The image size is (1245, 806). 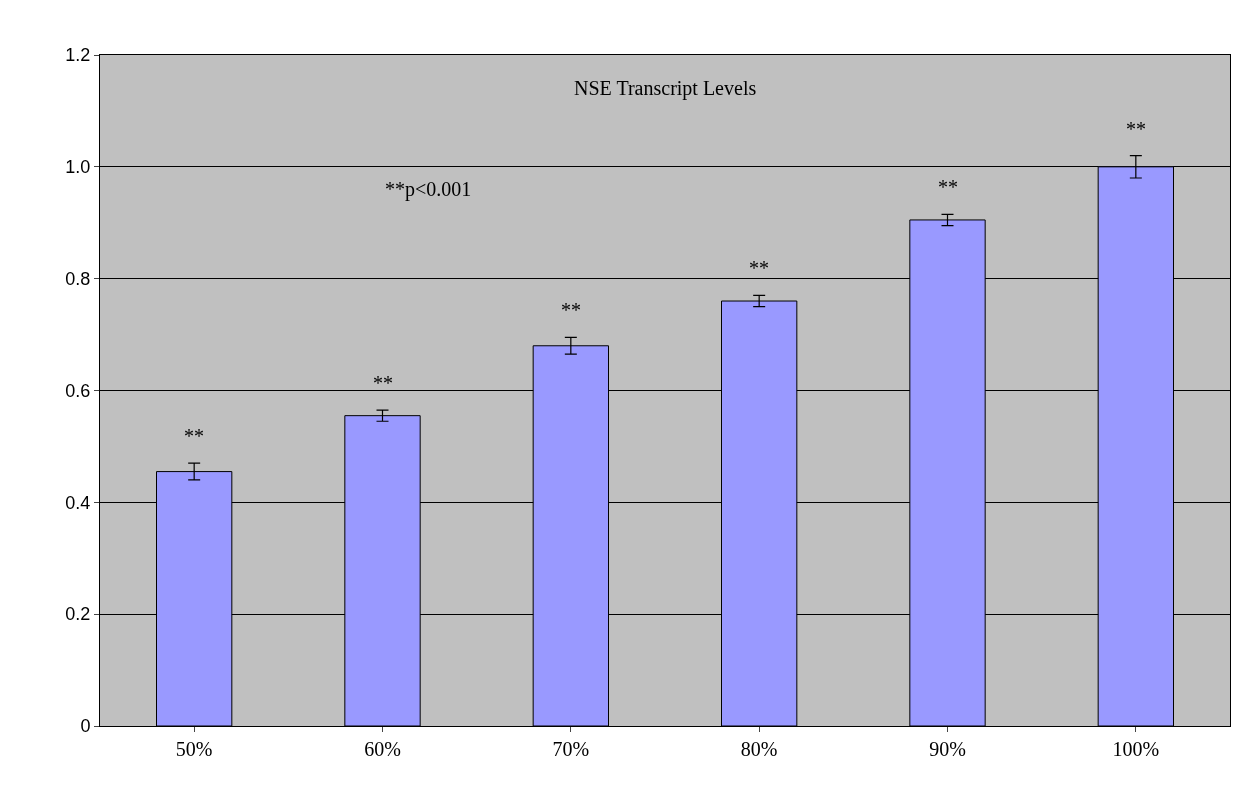 What do you see at coordinates (571, 749) in the screenshot?
I see `x-tick-label: 70%` at bounding box center [571, 749].